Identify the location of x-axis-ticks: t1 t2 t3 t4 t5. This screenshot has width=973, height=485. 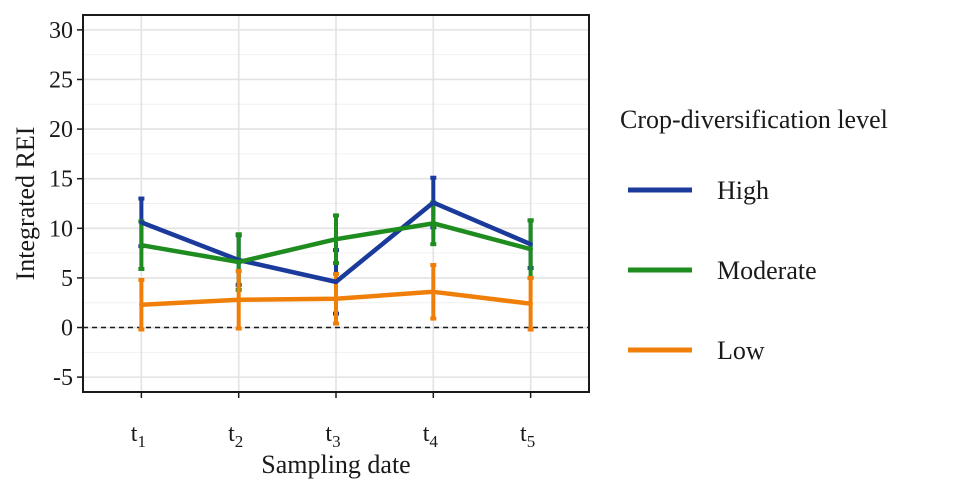
(333, 421).